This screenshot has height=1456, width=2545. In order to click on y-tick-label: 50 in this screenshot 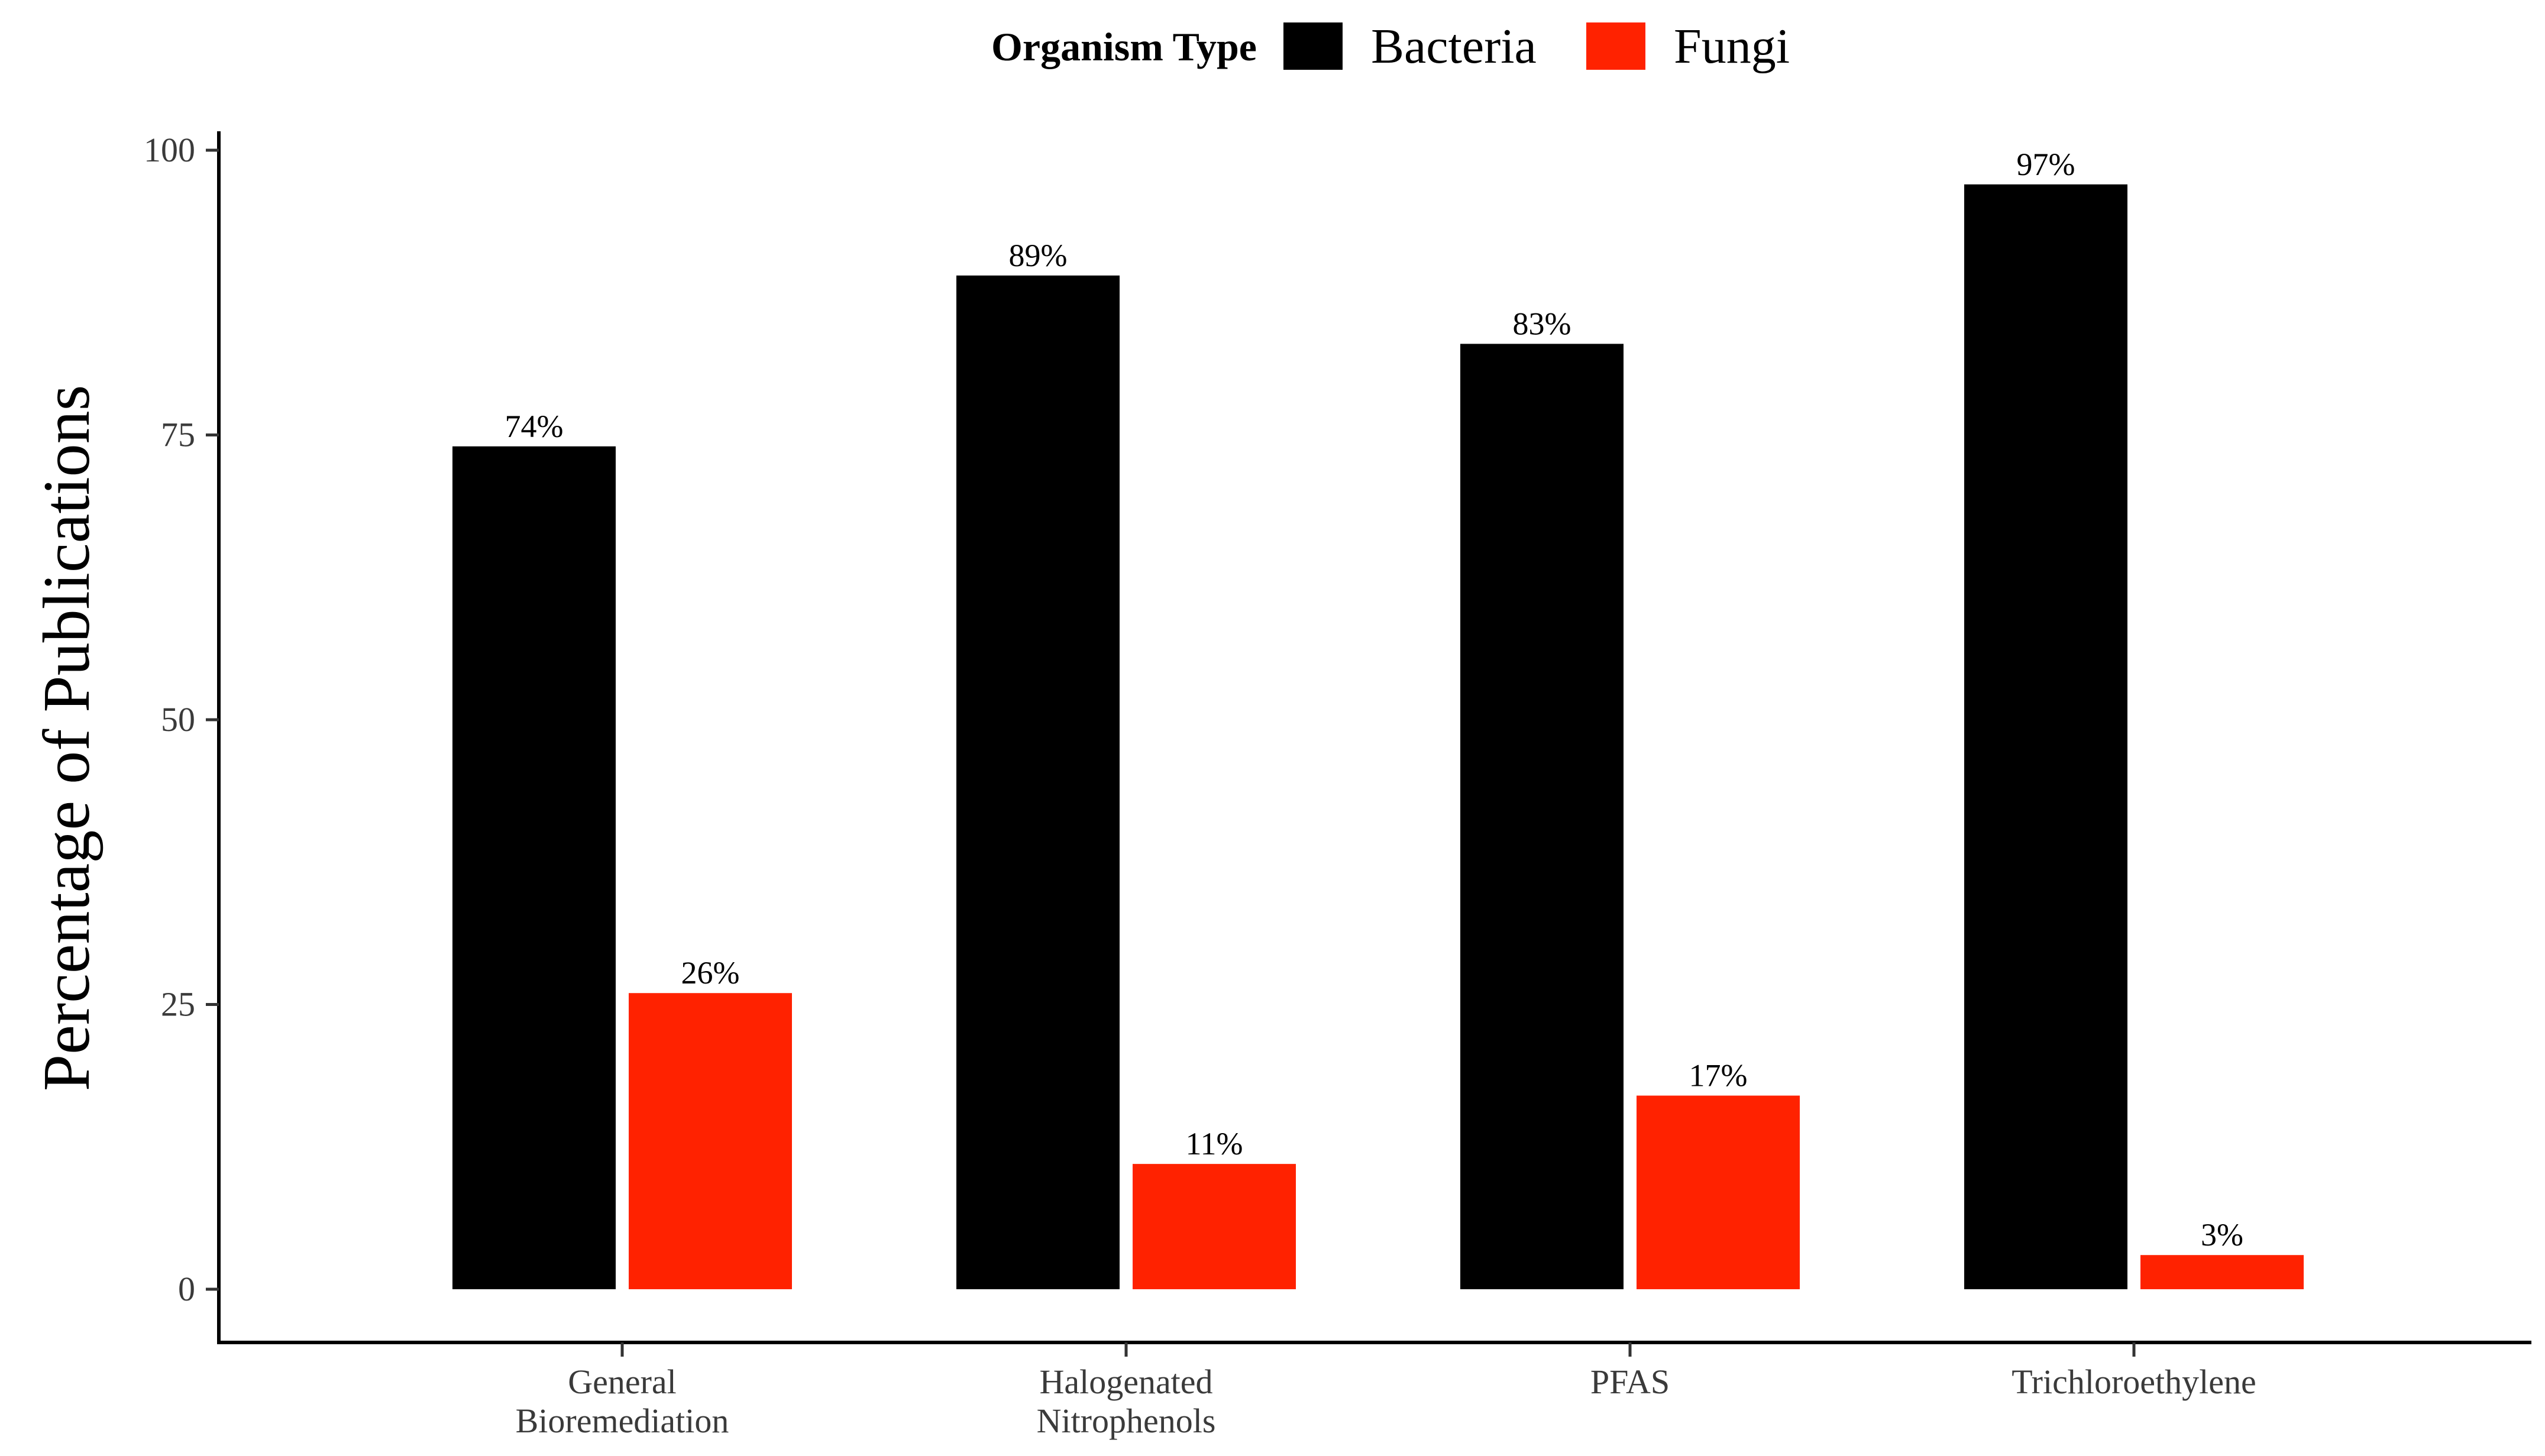, I will do `click(178, 719)`.